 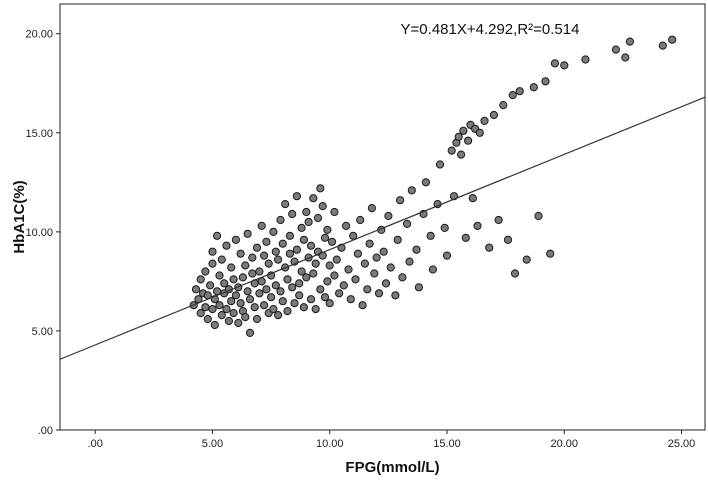 I want to click on y-tick-label: 5.00, so click(x=42, y=332).